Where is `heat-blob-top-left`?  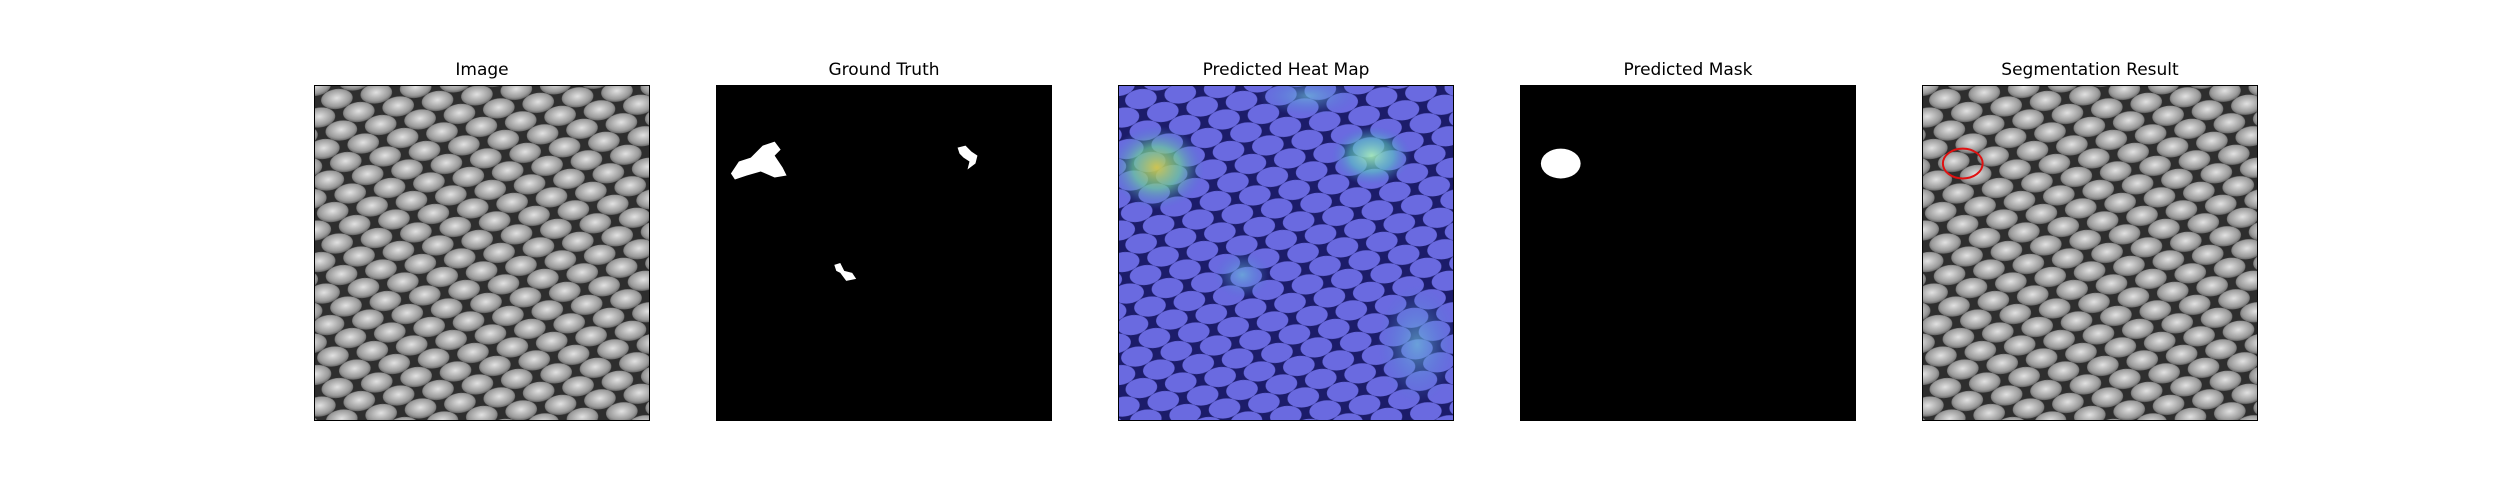 heat-blob-top-left is located at coordinates (1162, 167).